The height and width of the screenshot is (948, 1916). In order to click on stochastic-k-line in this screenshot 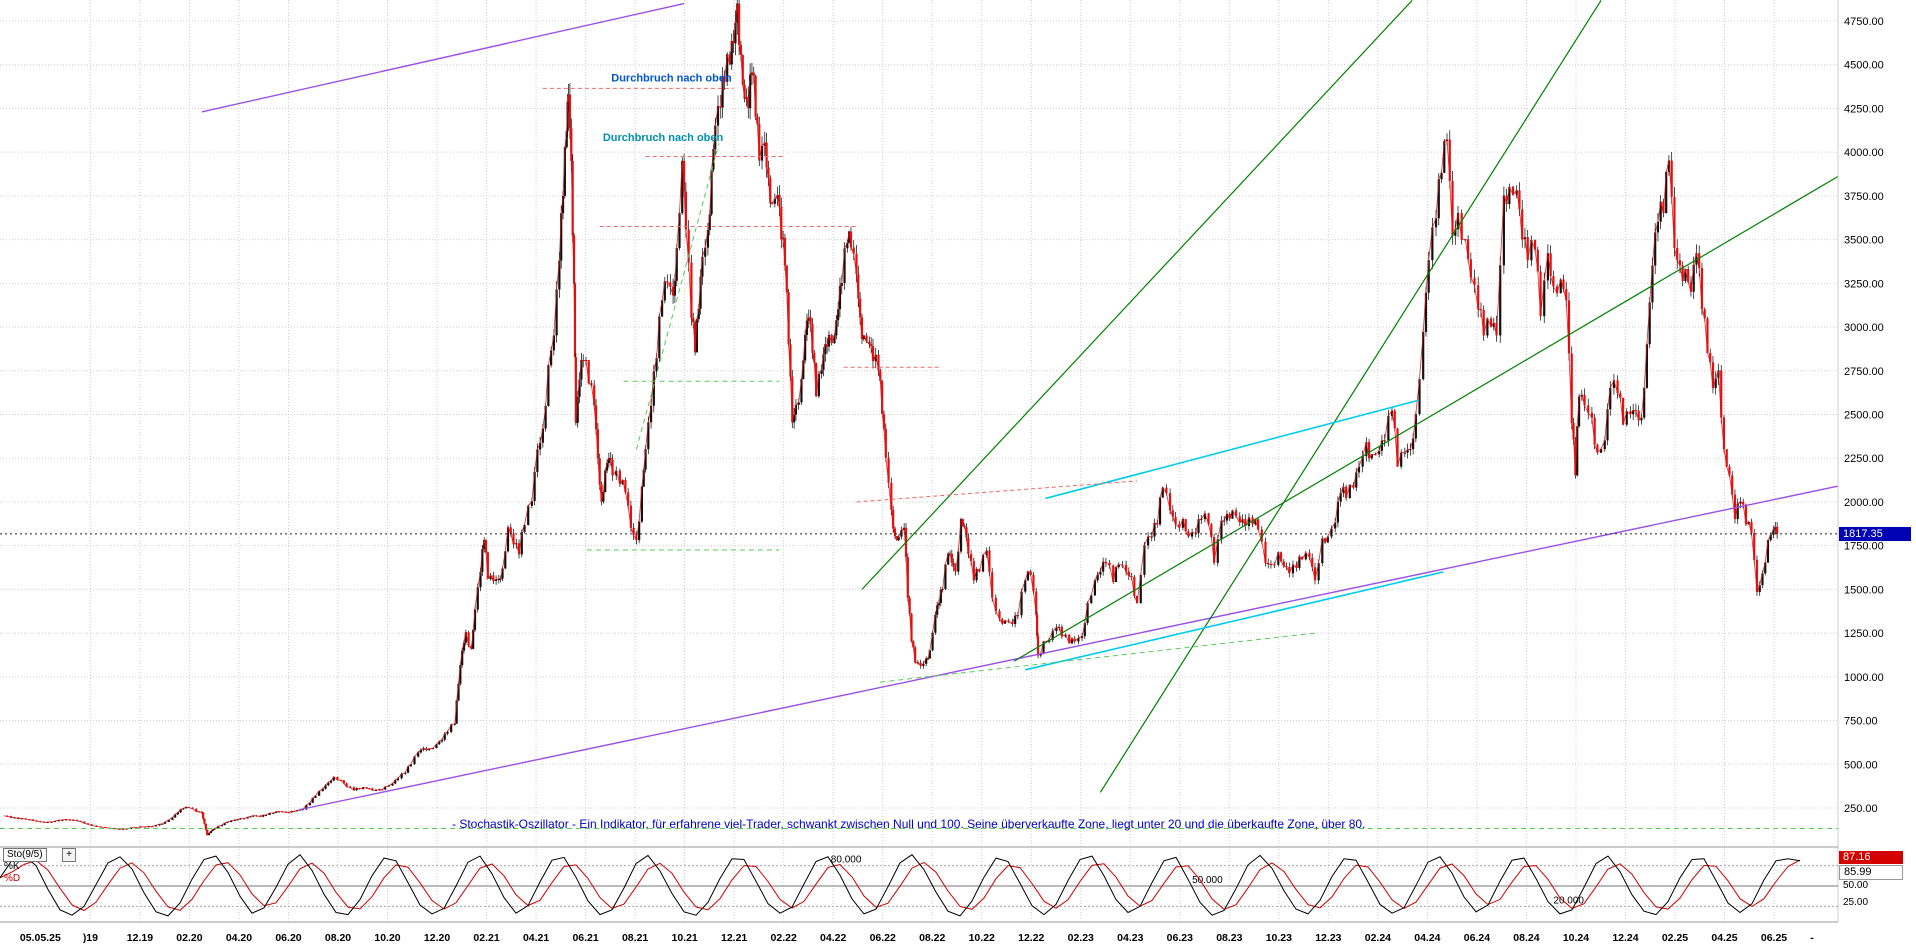, I will do `click(900, 885)`.